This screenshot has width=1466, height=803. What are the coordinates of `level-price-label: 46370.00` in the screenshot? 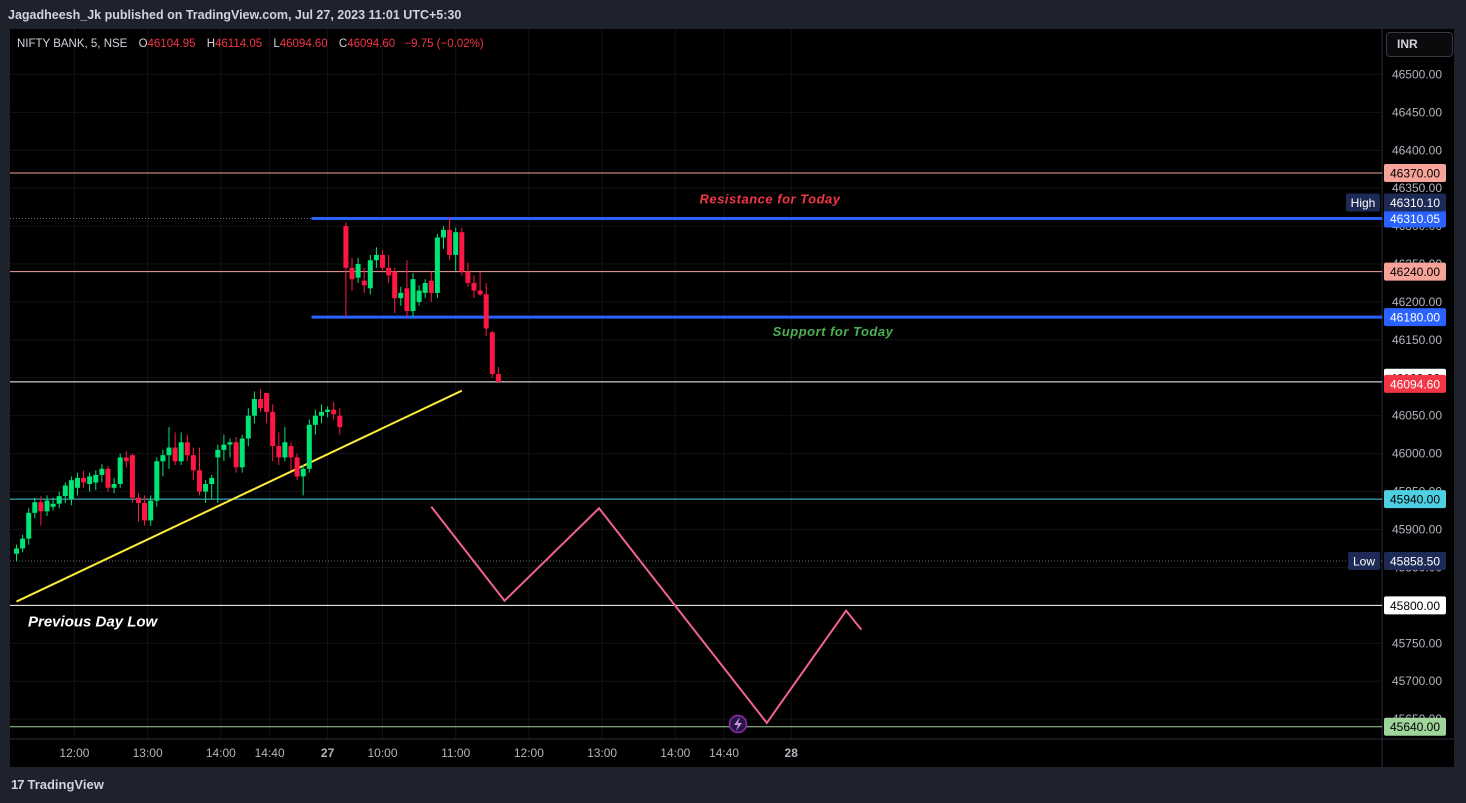 It's located at (1415, 174).